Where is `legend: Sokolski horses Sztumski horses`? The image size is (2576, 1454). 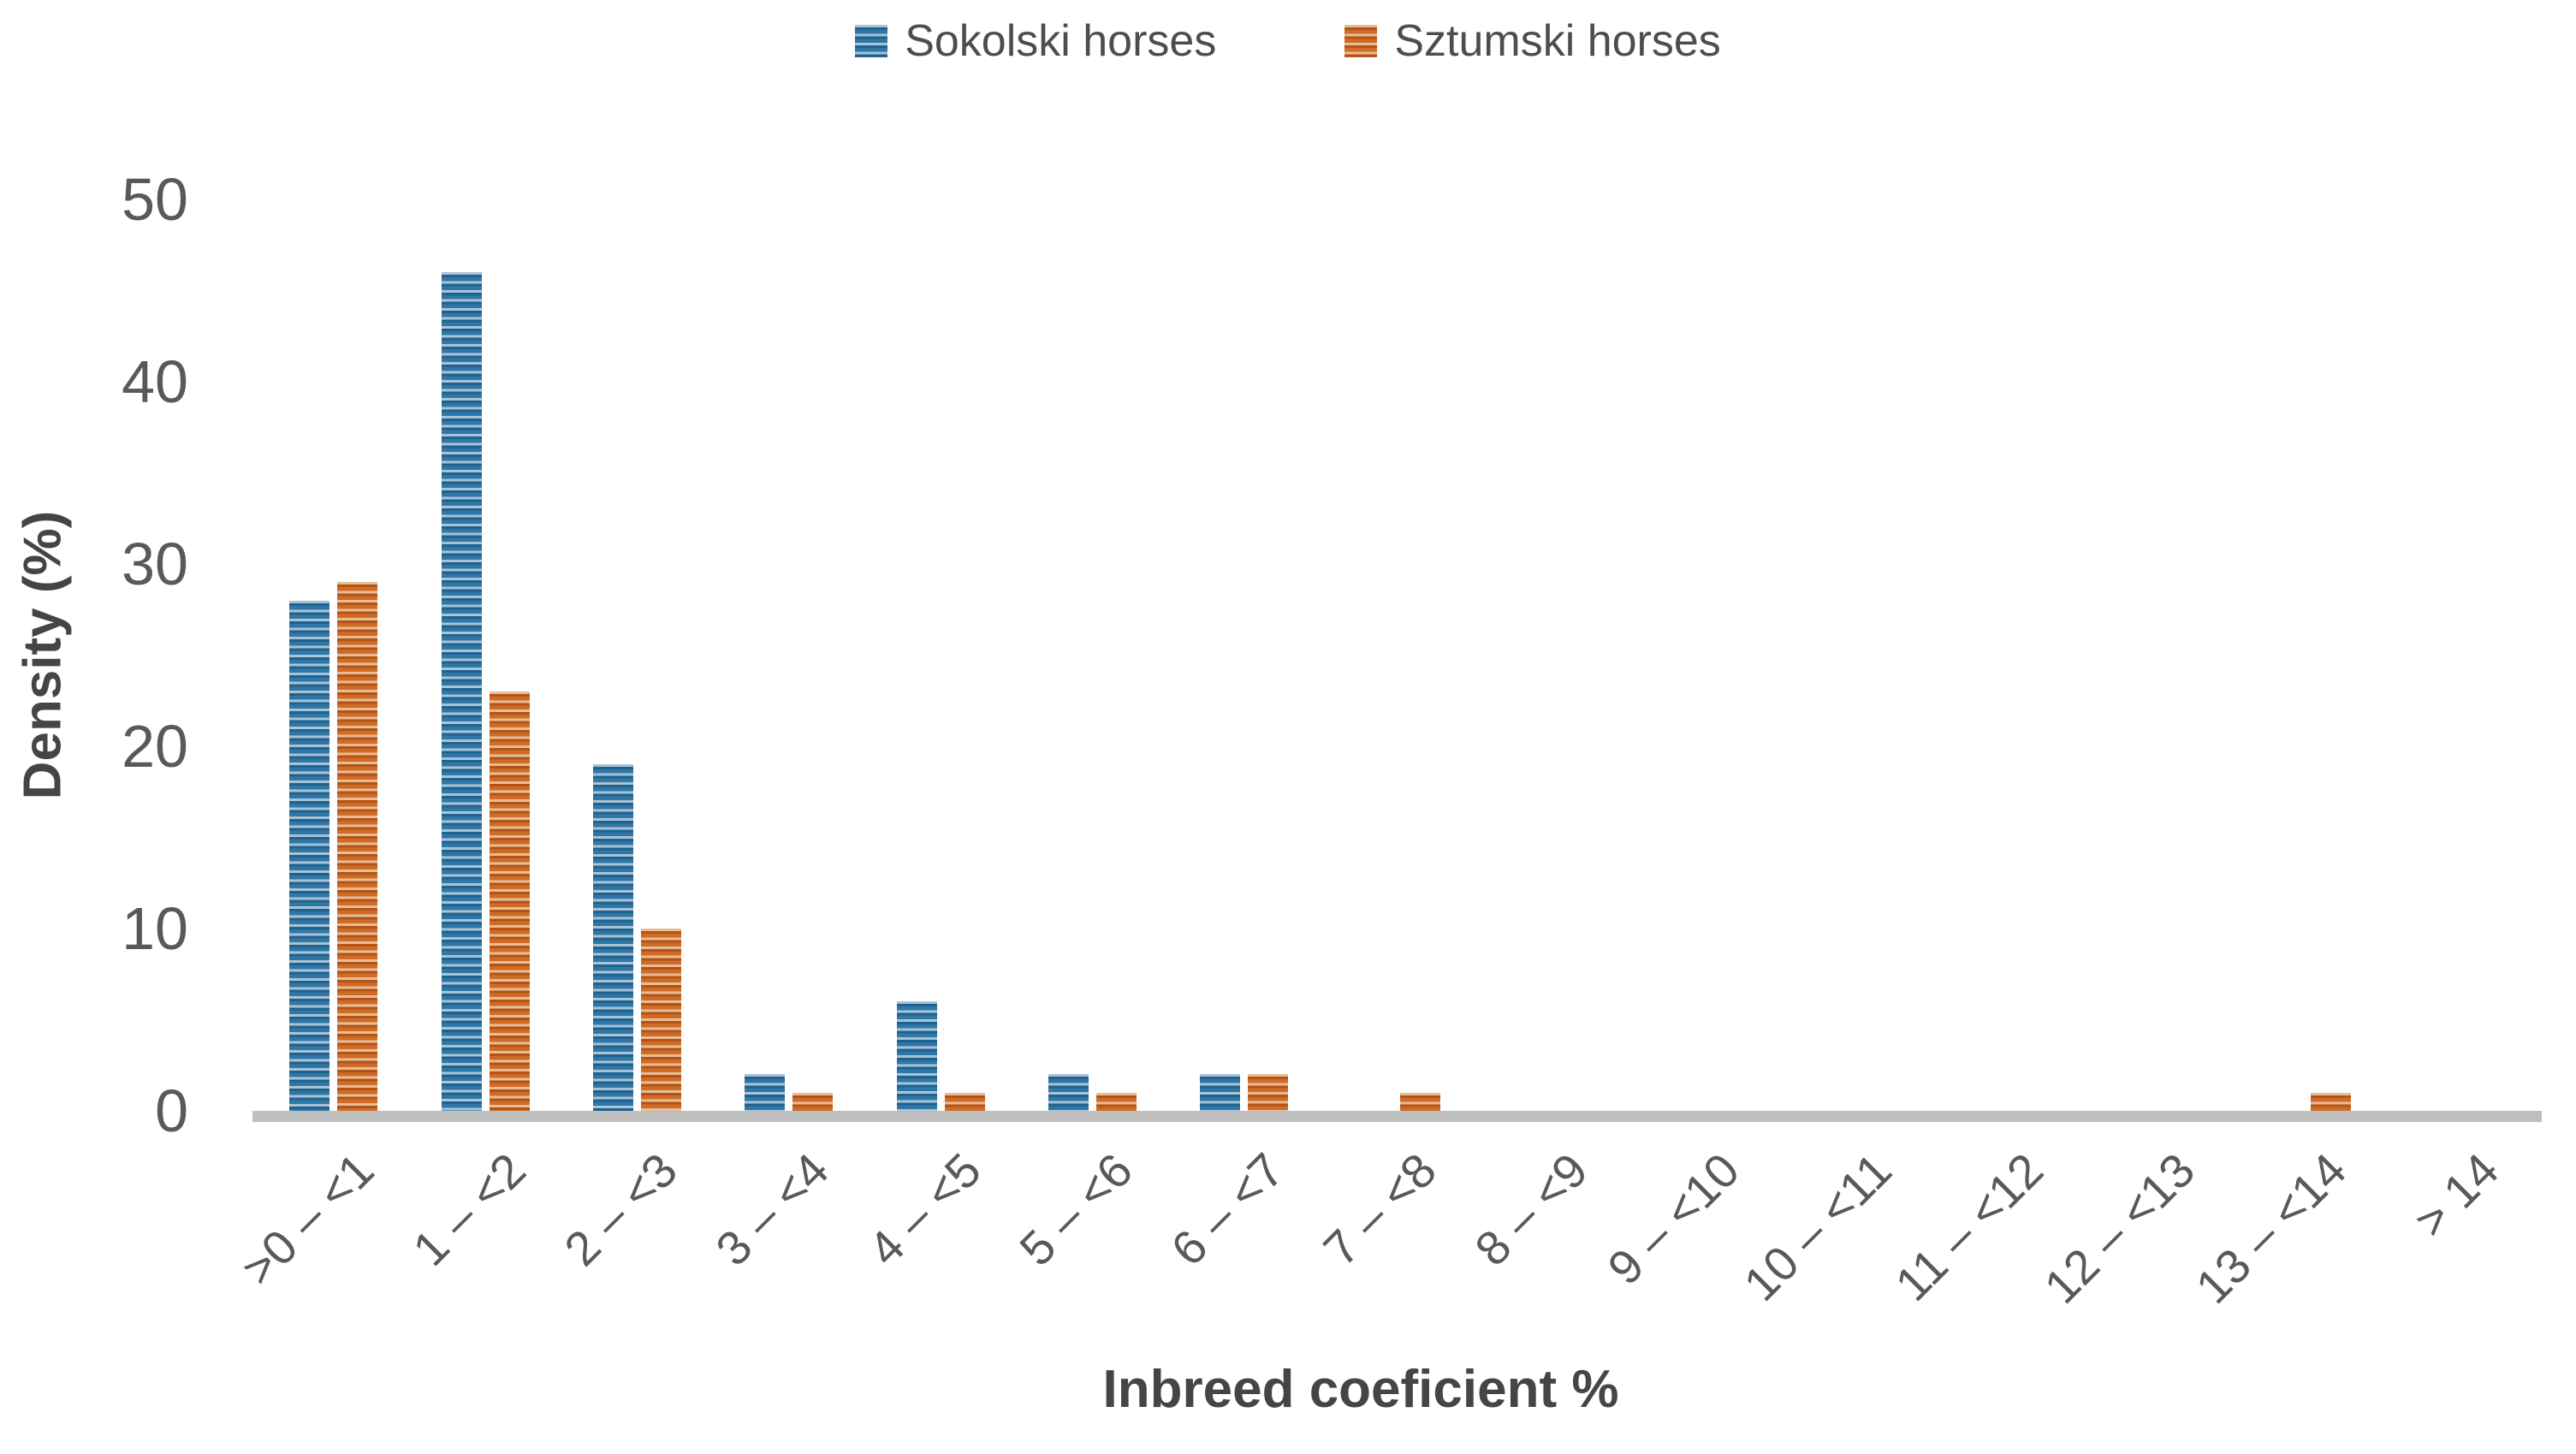
legend: Sokolski horses Sztumski horses is located at coordinates (1288, 41).